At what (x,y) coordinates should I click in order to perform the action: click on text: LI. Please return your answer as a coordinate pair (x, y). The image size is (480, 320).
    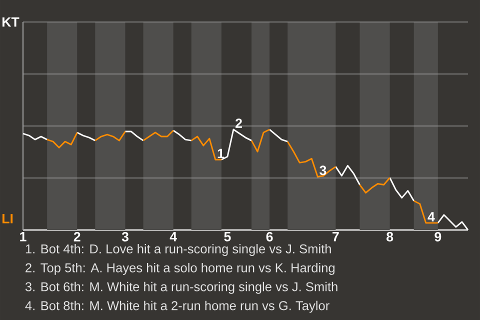
    Looking at the image, I should click on (7, 219).